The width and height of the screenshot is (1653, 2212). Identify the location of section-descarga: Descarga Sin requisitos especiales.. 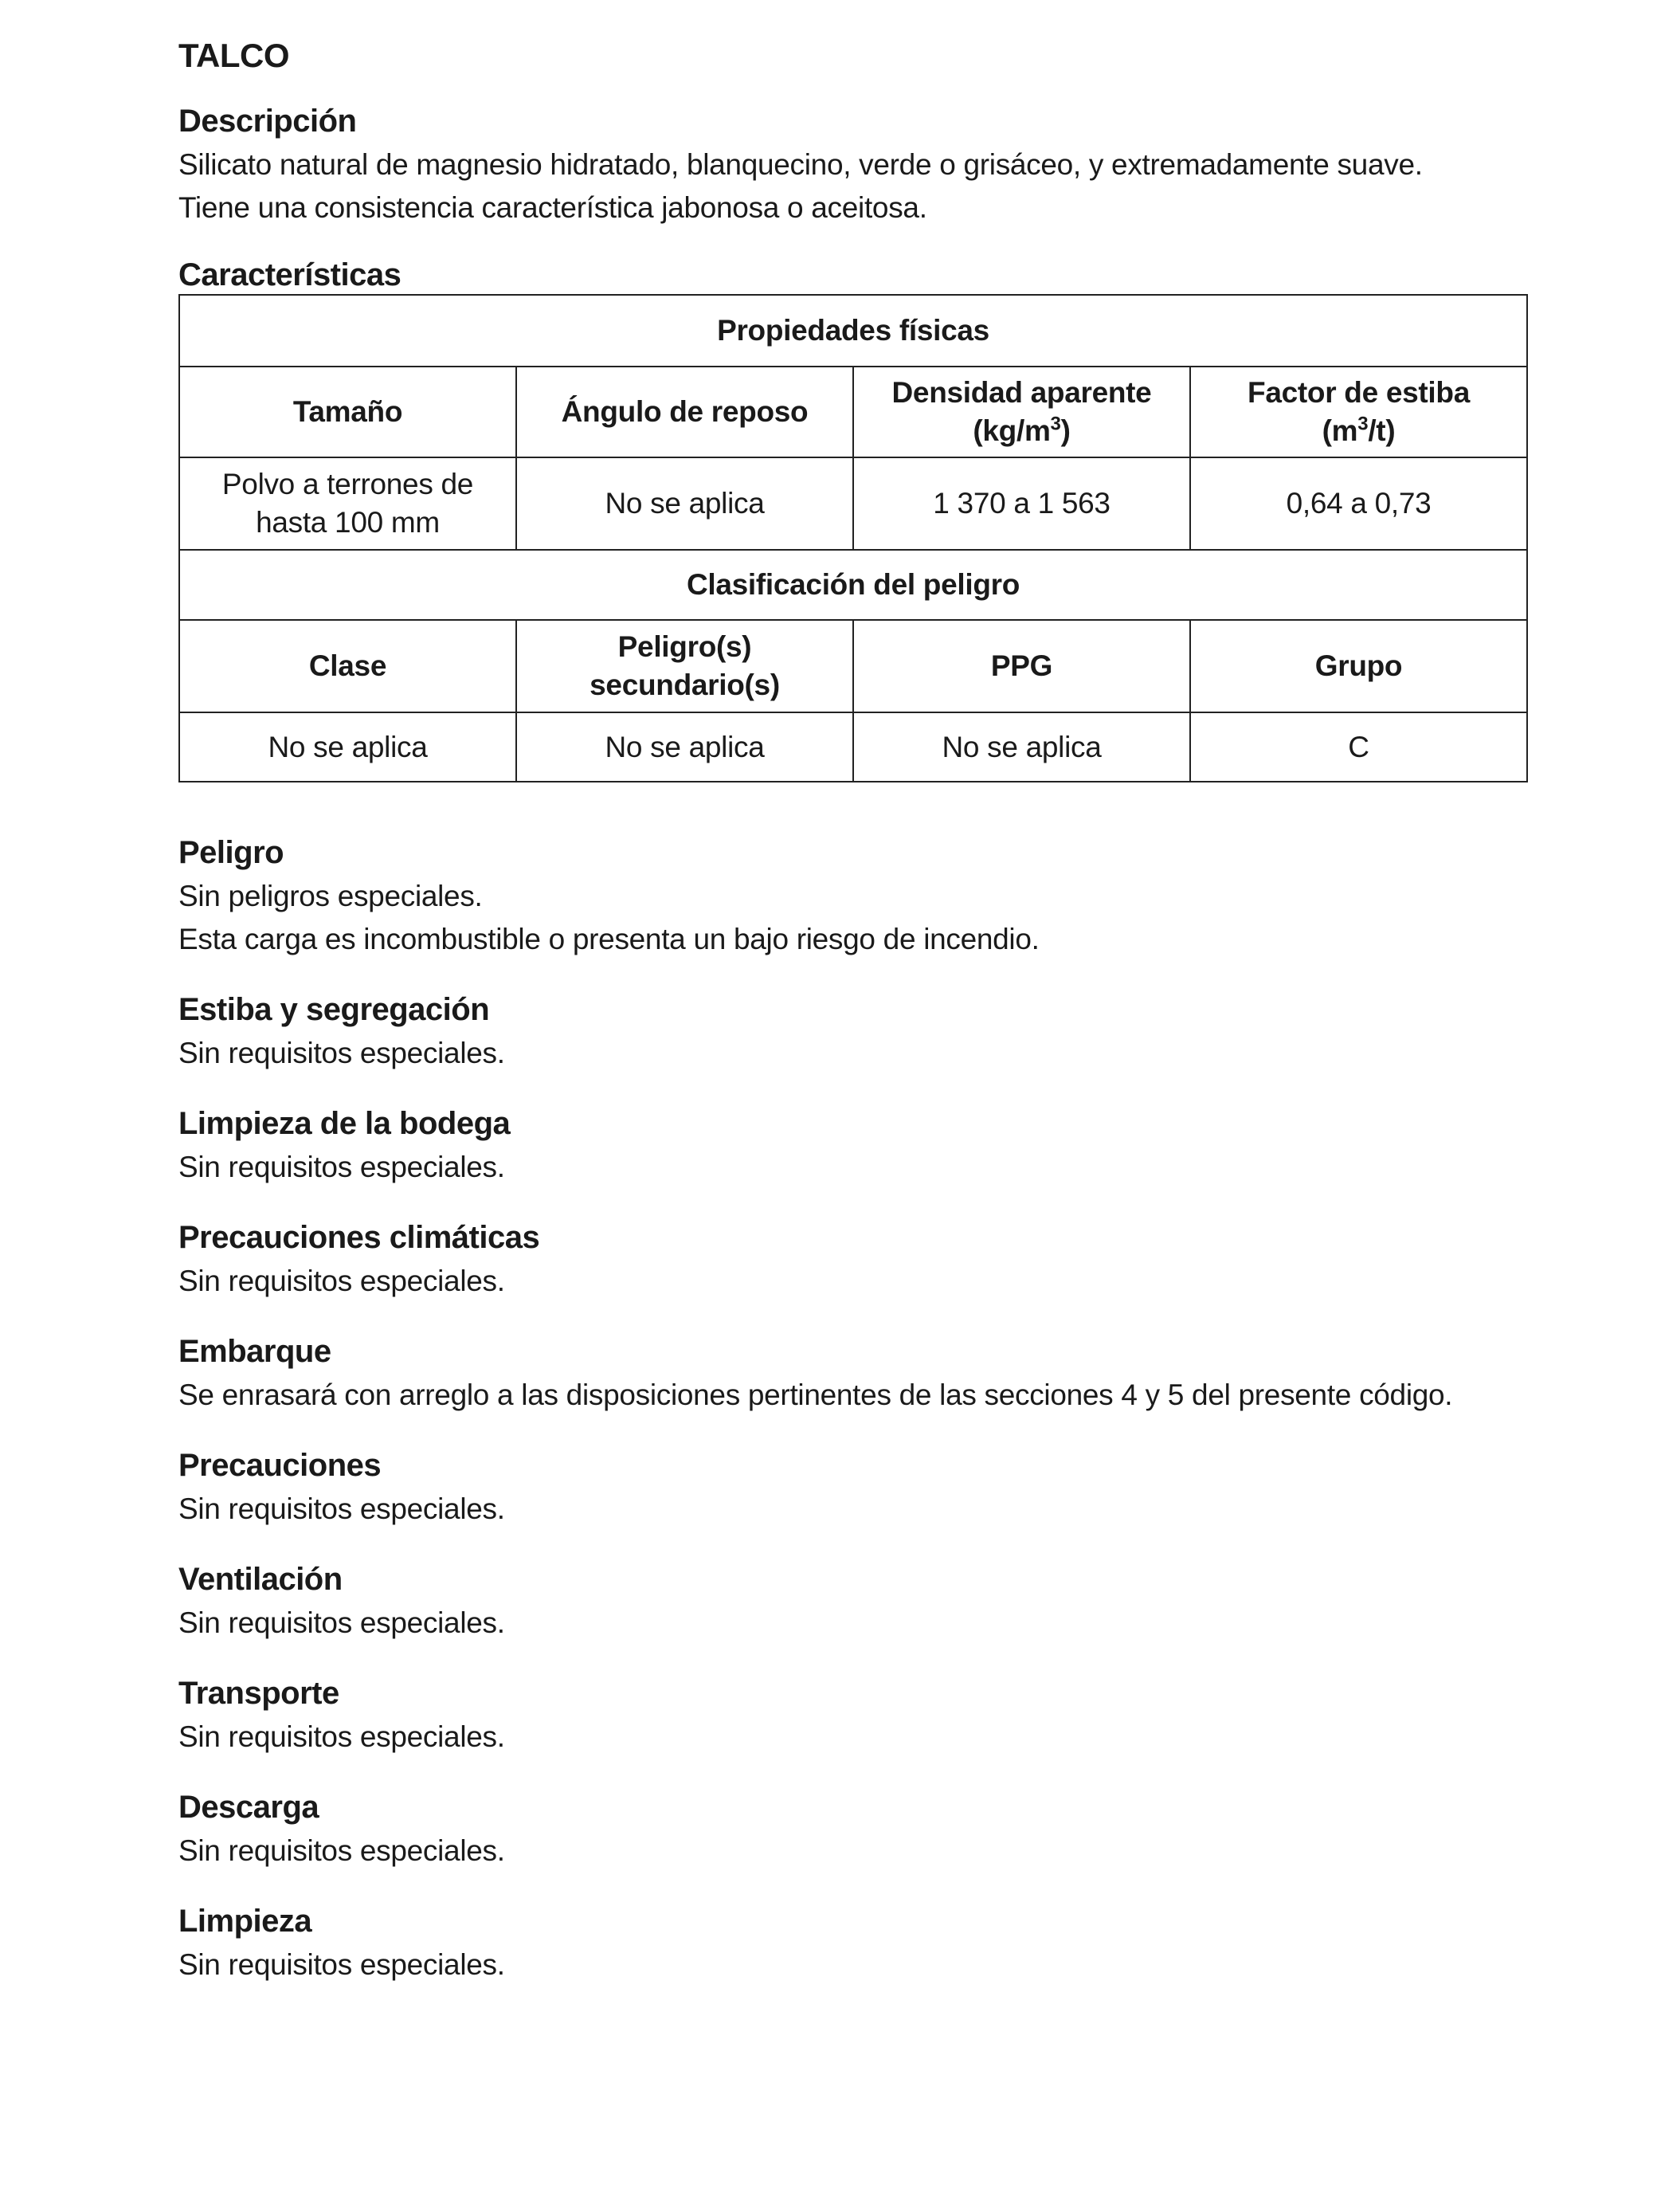
(853, 1829).